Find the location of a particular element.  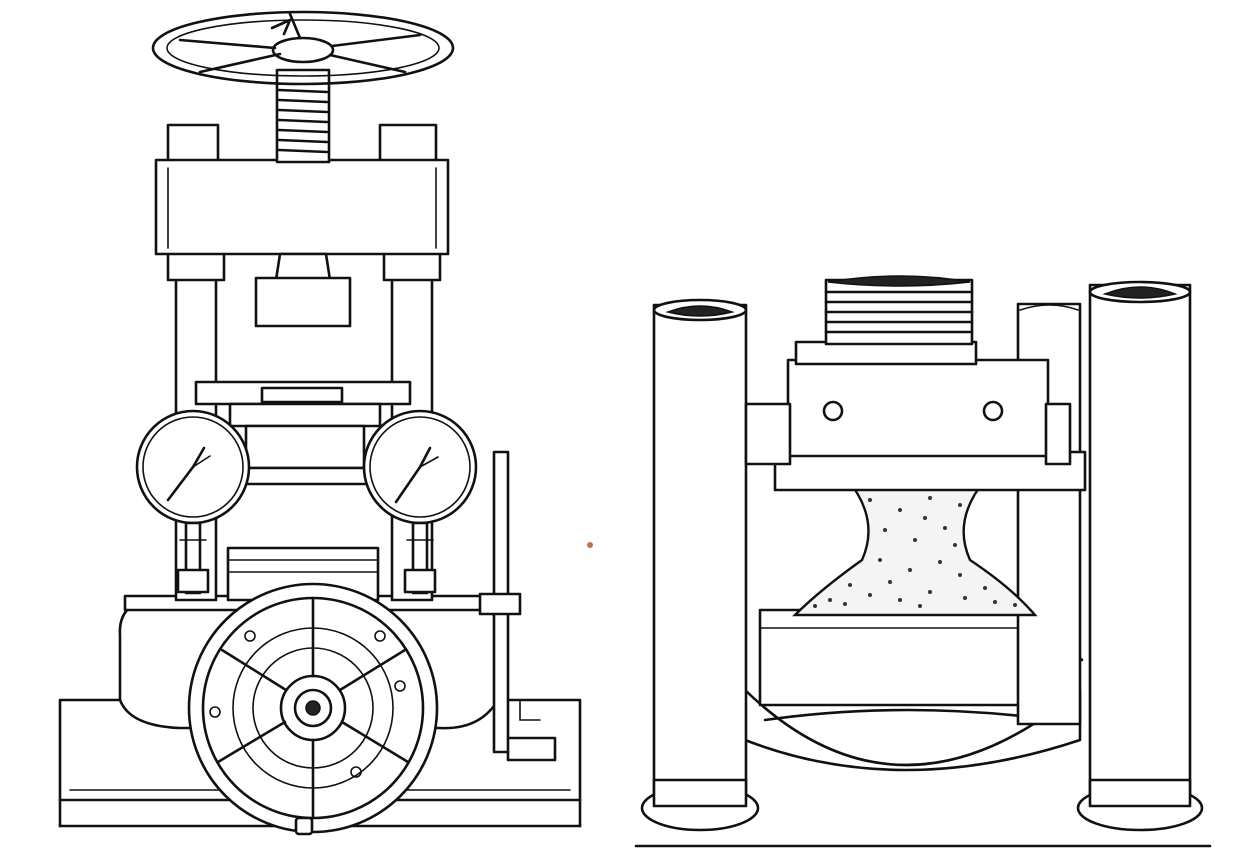

lever-arm is located at coordinates (517, 606).